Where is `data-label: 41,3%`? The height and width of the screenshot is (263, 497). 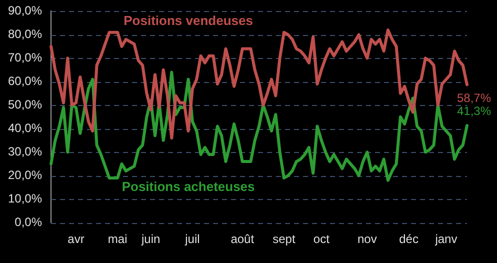 data-label: 41,3% is located at coordinates (474, 111).